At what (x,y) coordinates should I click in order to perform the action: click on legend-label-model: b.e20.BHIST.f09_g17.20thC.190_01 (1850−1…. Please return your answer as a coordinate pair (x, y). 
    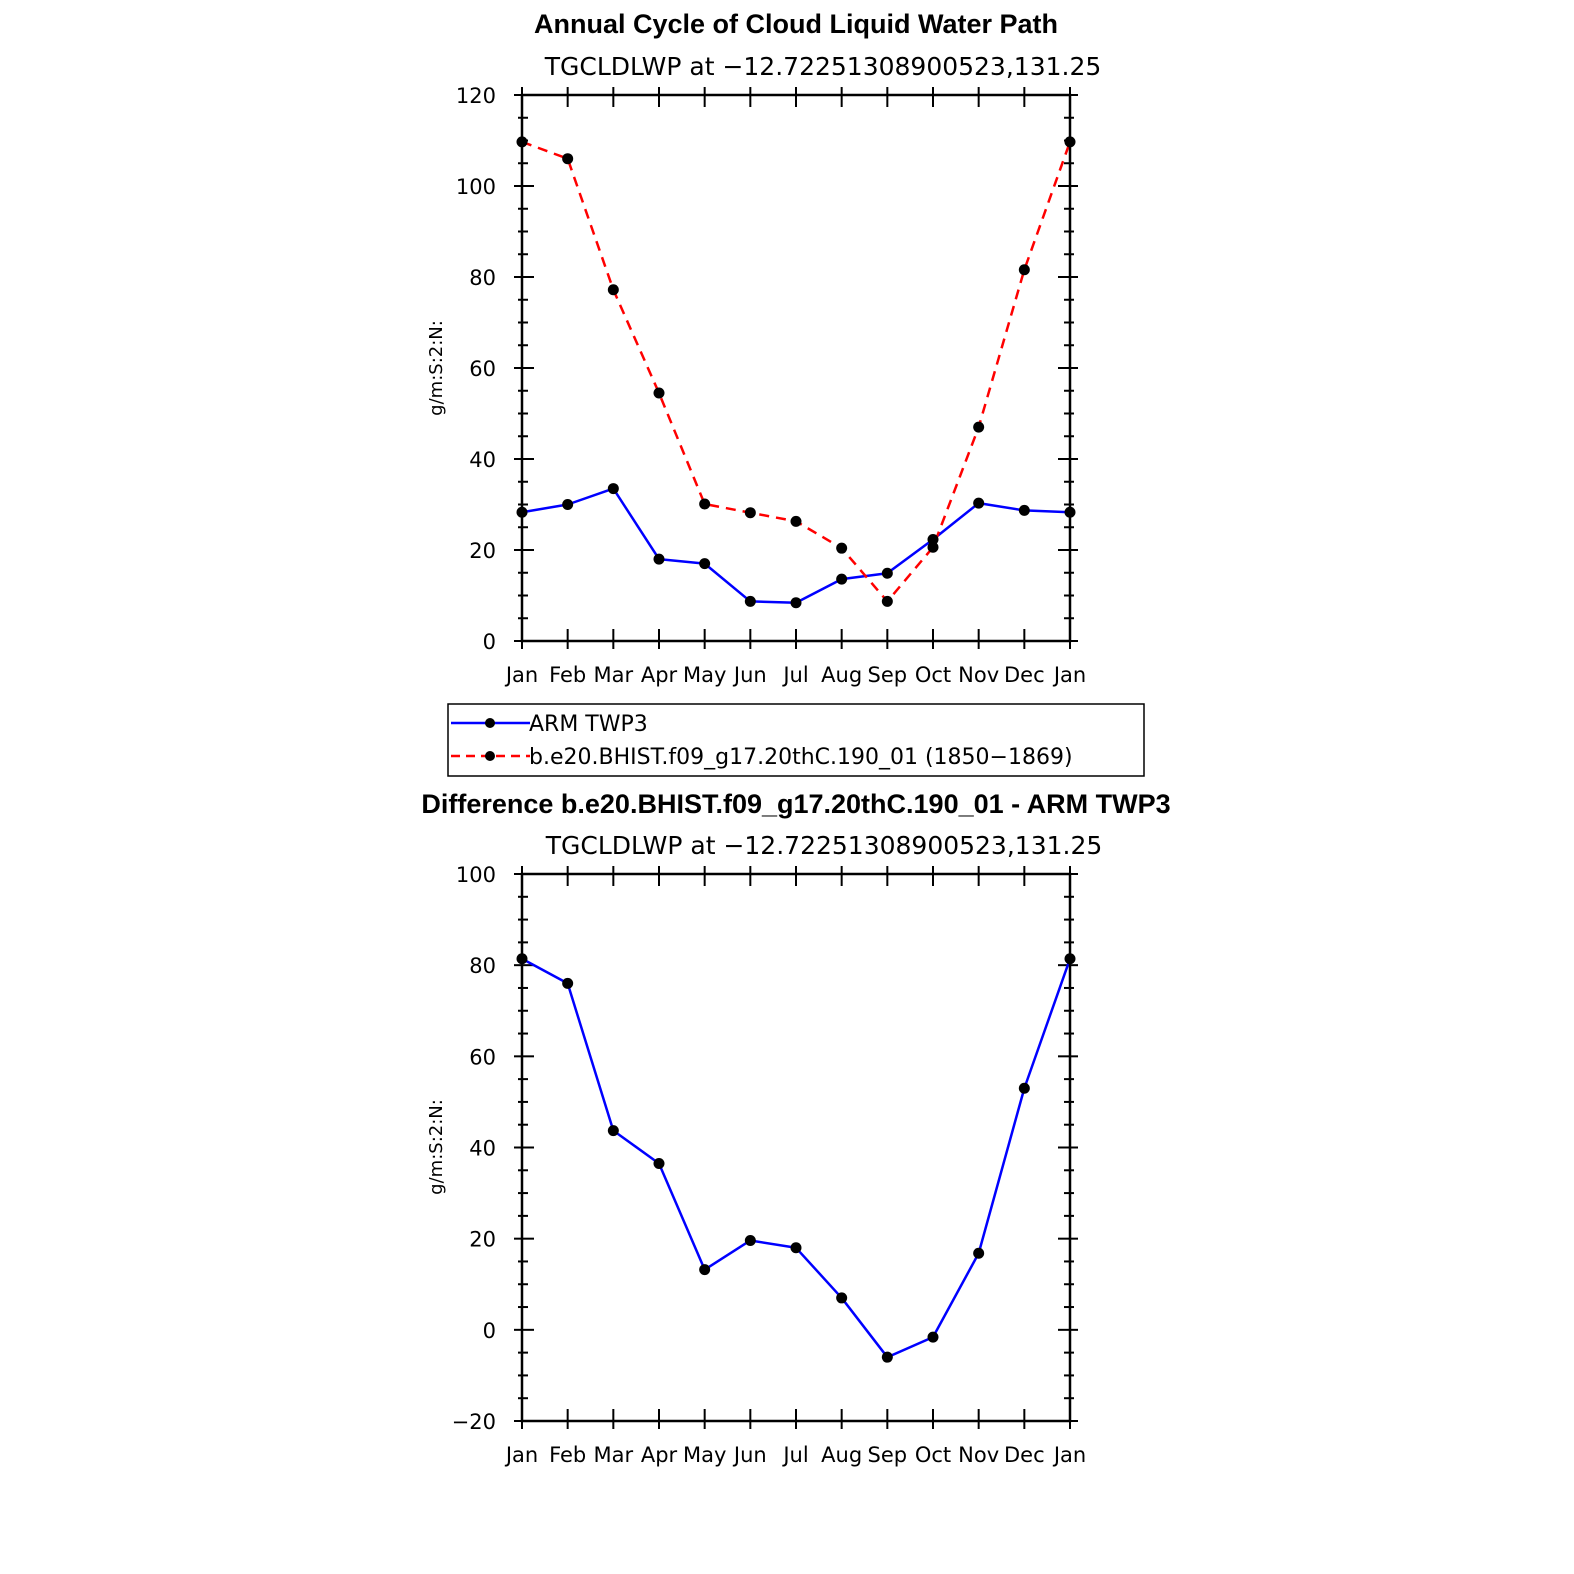
    Looking at the image, I should click on (801, 757).